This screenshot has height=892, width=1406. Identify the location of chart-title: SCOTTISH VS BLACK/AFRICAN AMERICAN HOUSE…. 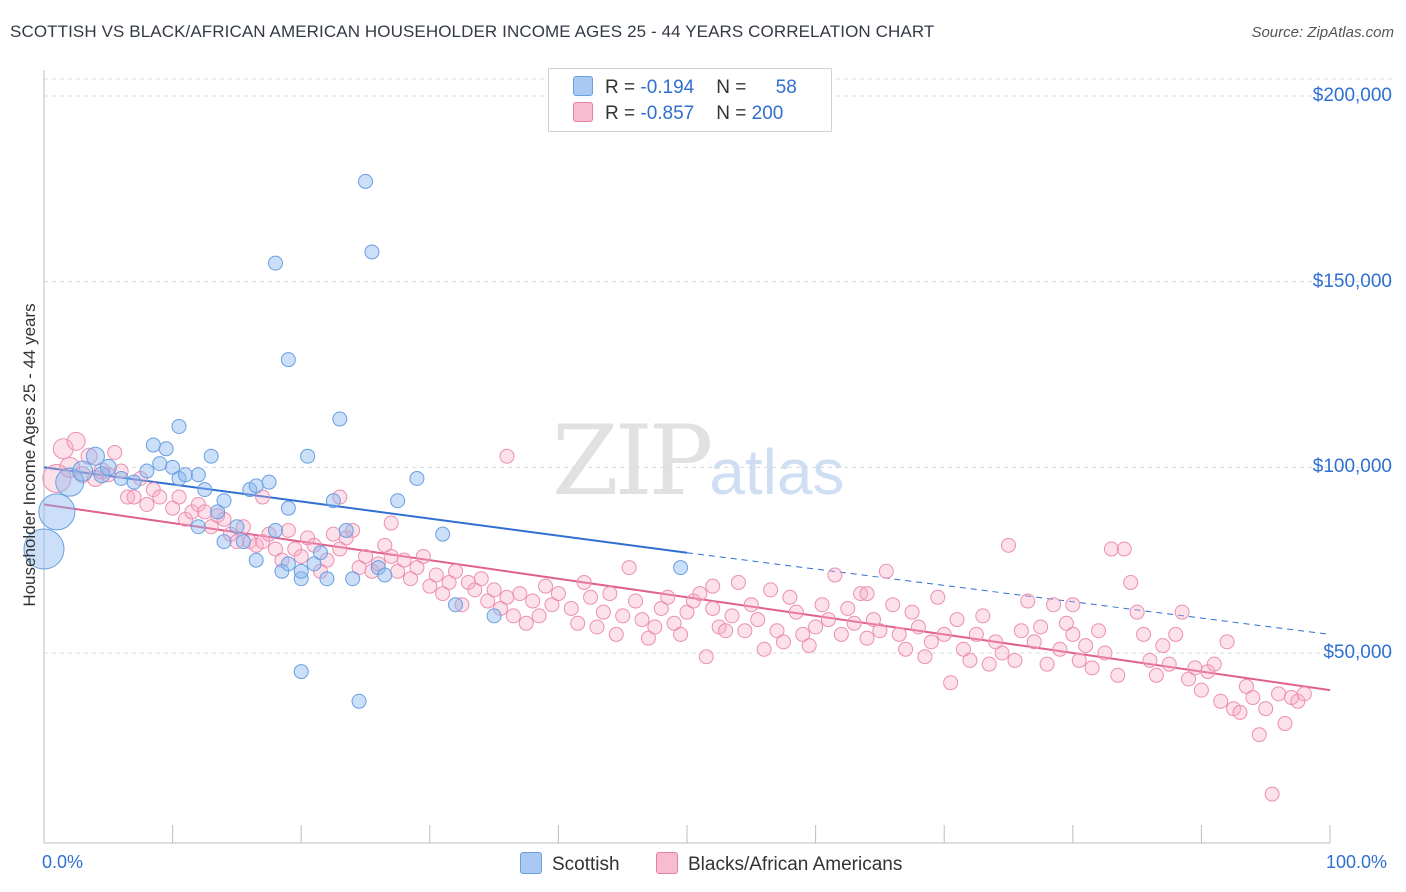
(472, 31).